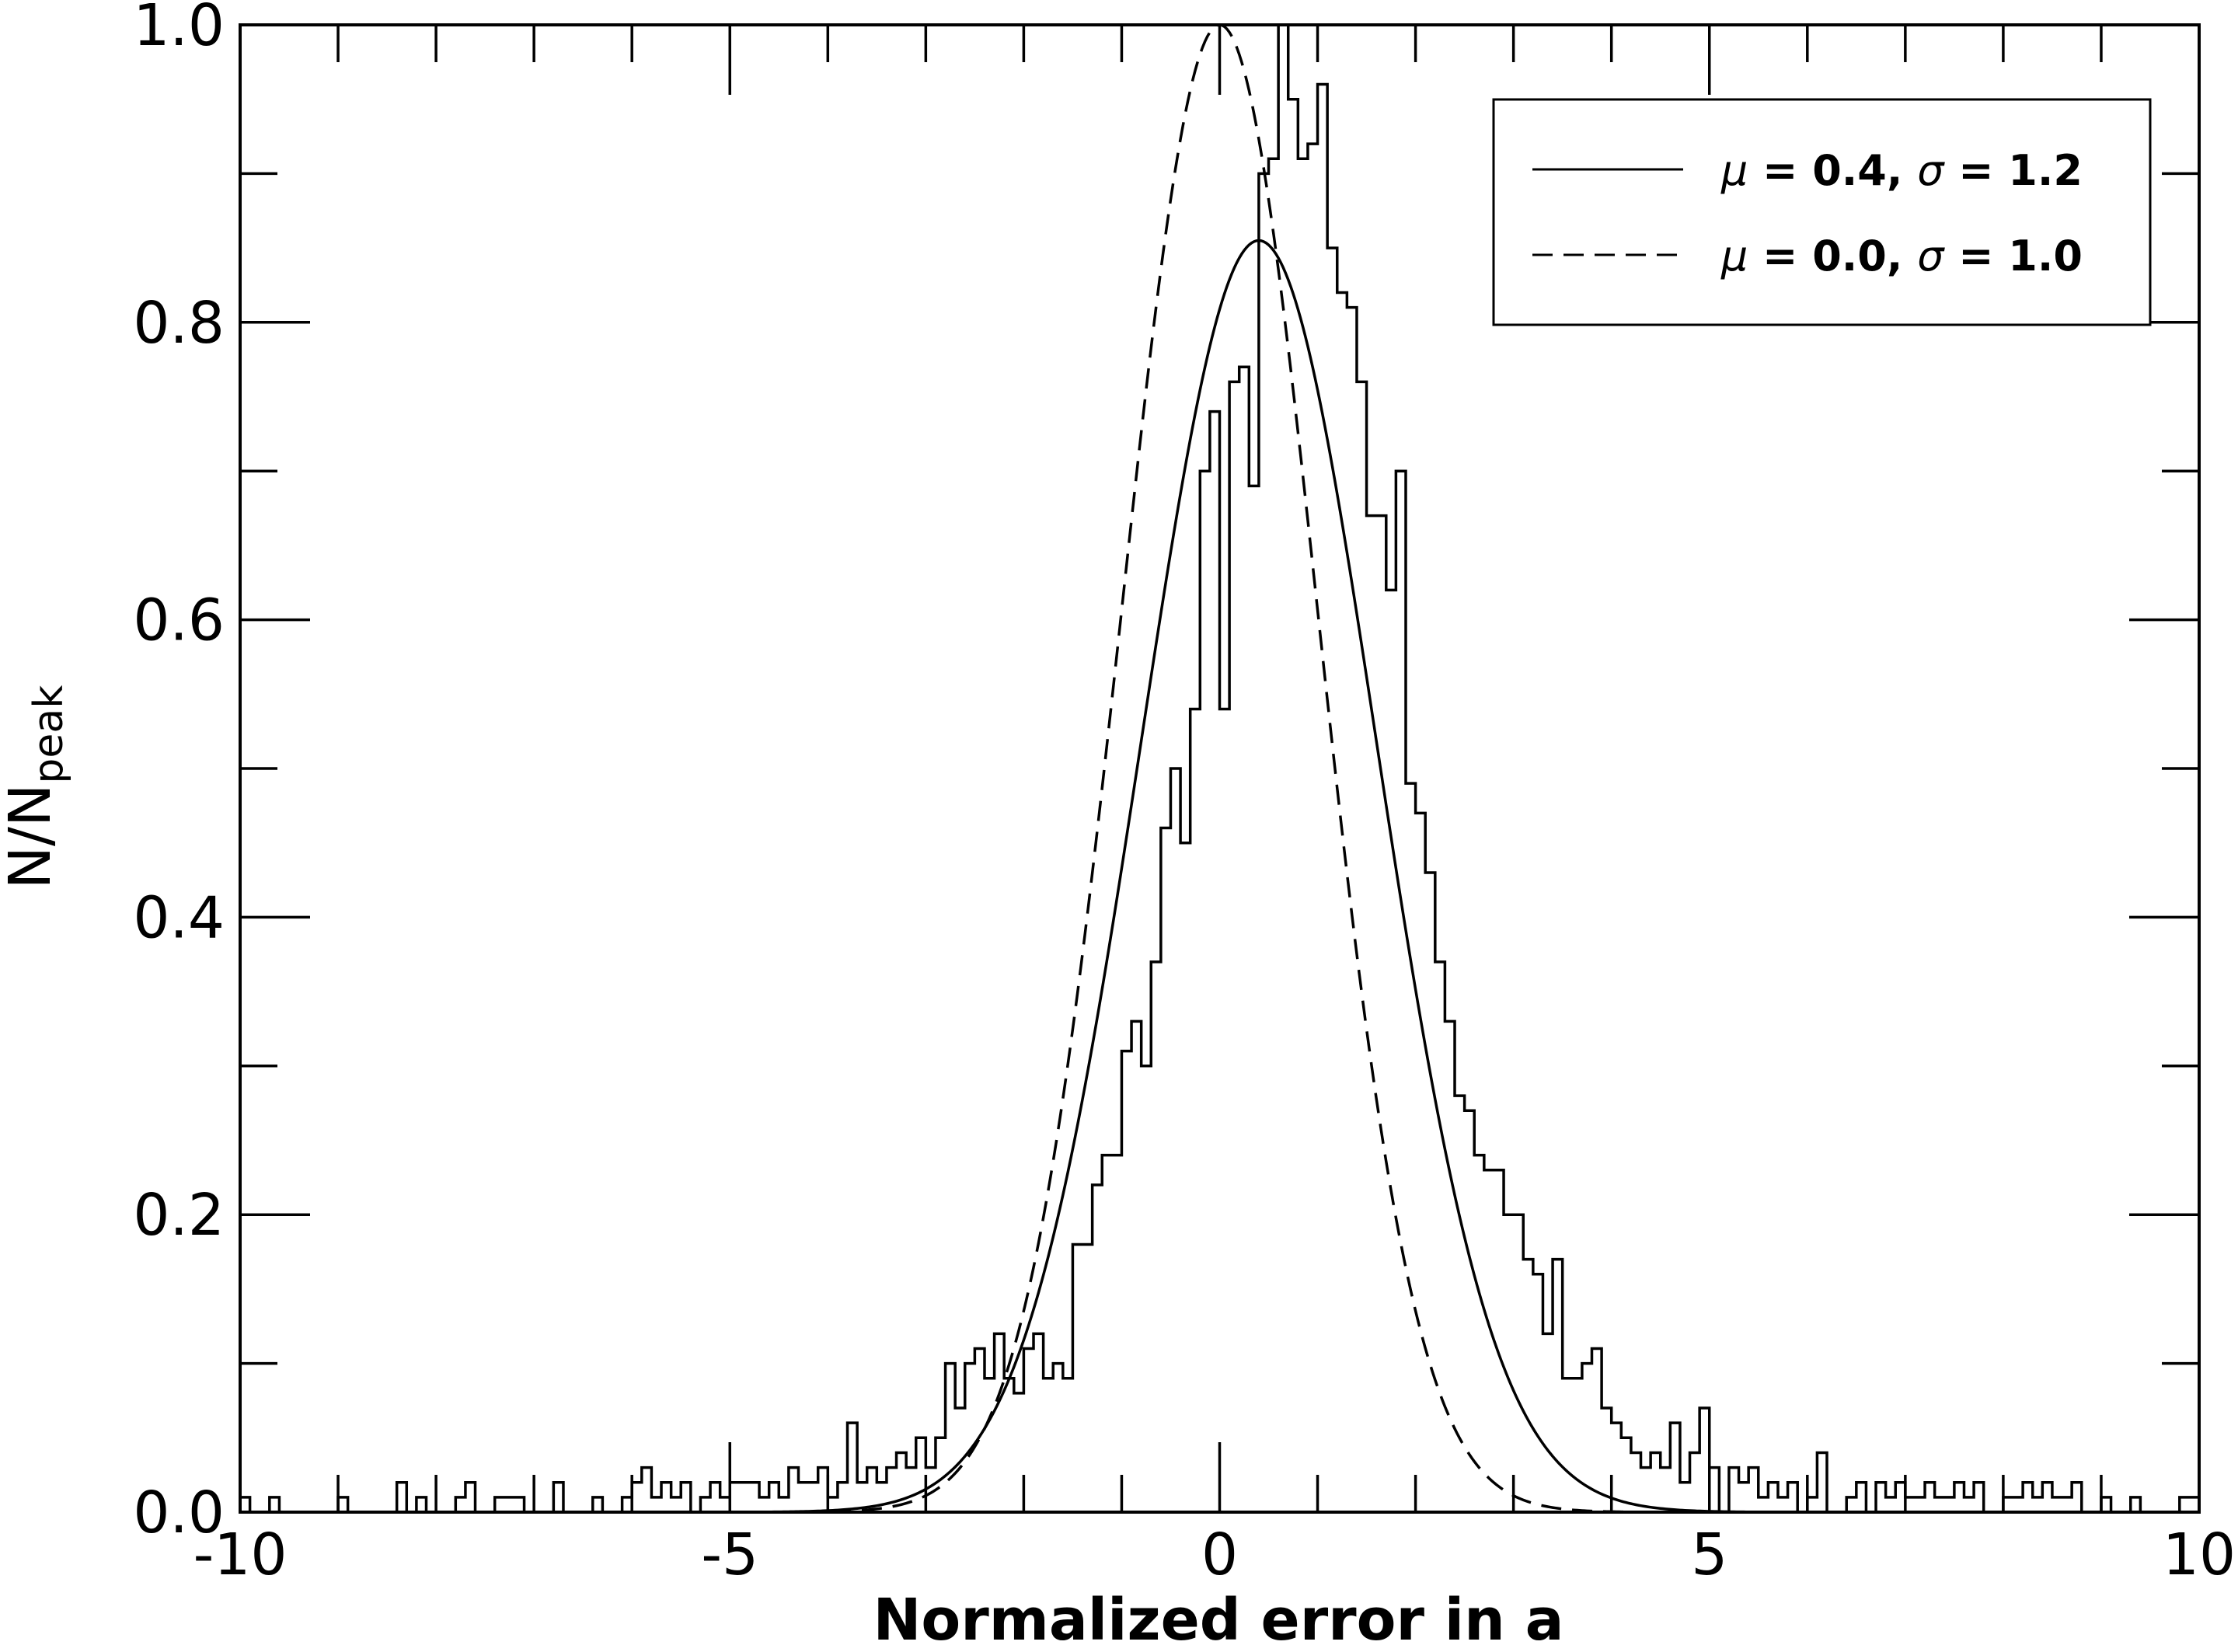  I want to click on y-tick-label: 1.0, so click(179, 29).